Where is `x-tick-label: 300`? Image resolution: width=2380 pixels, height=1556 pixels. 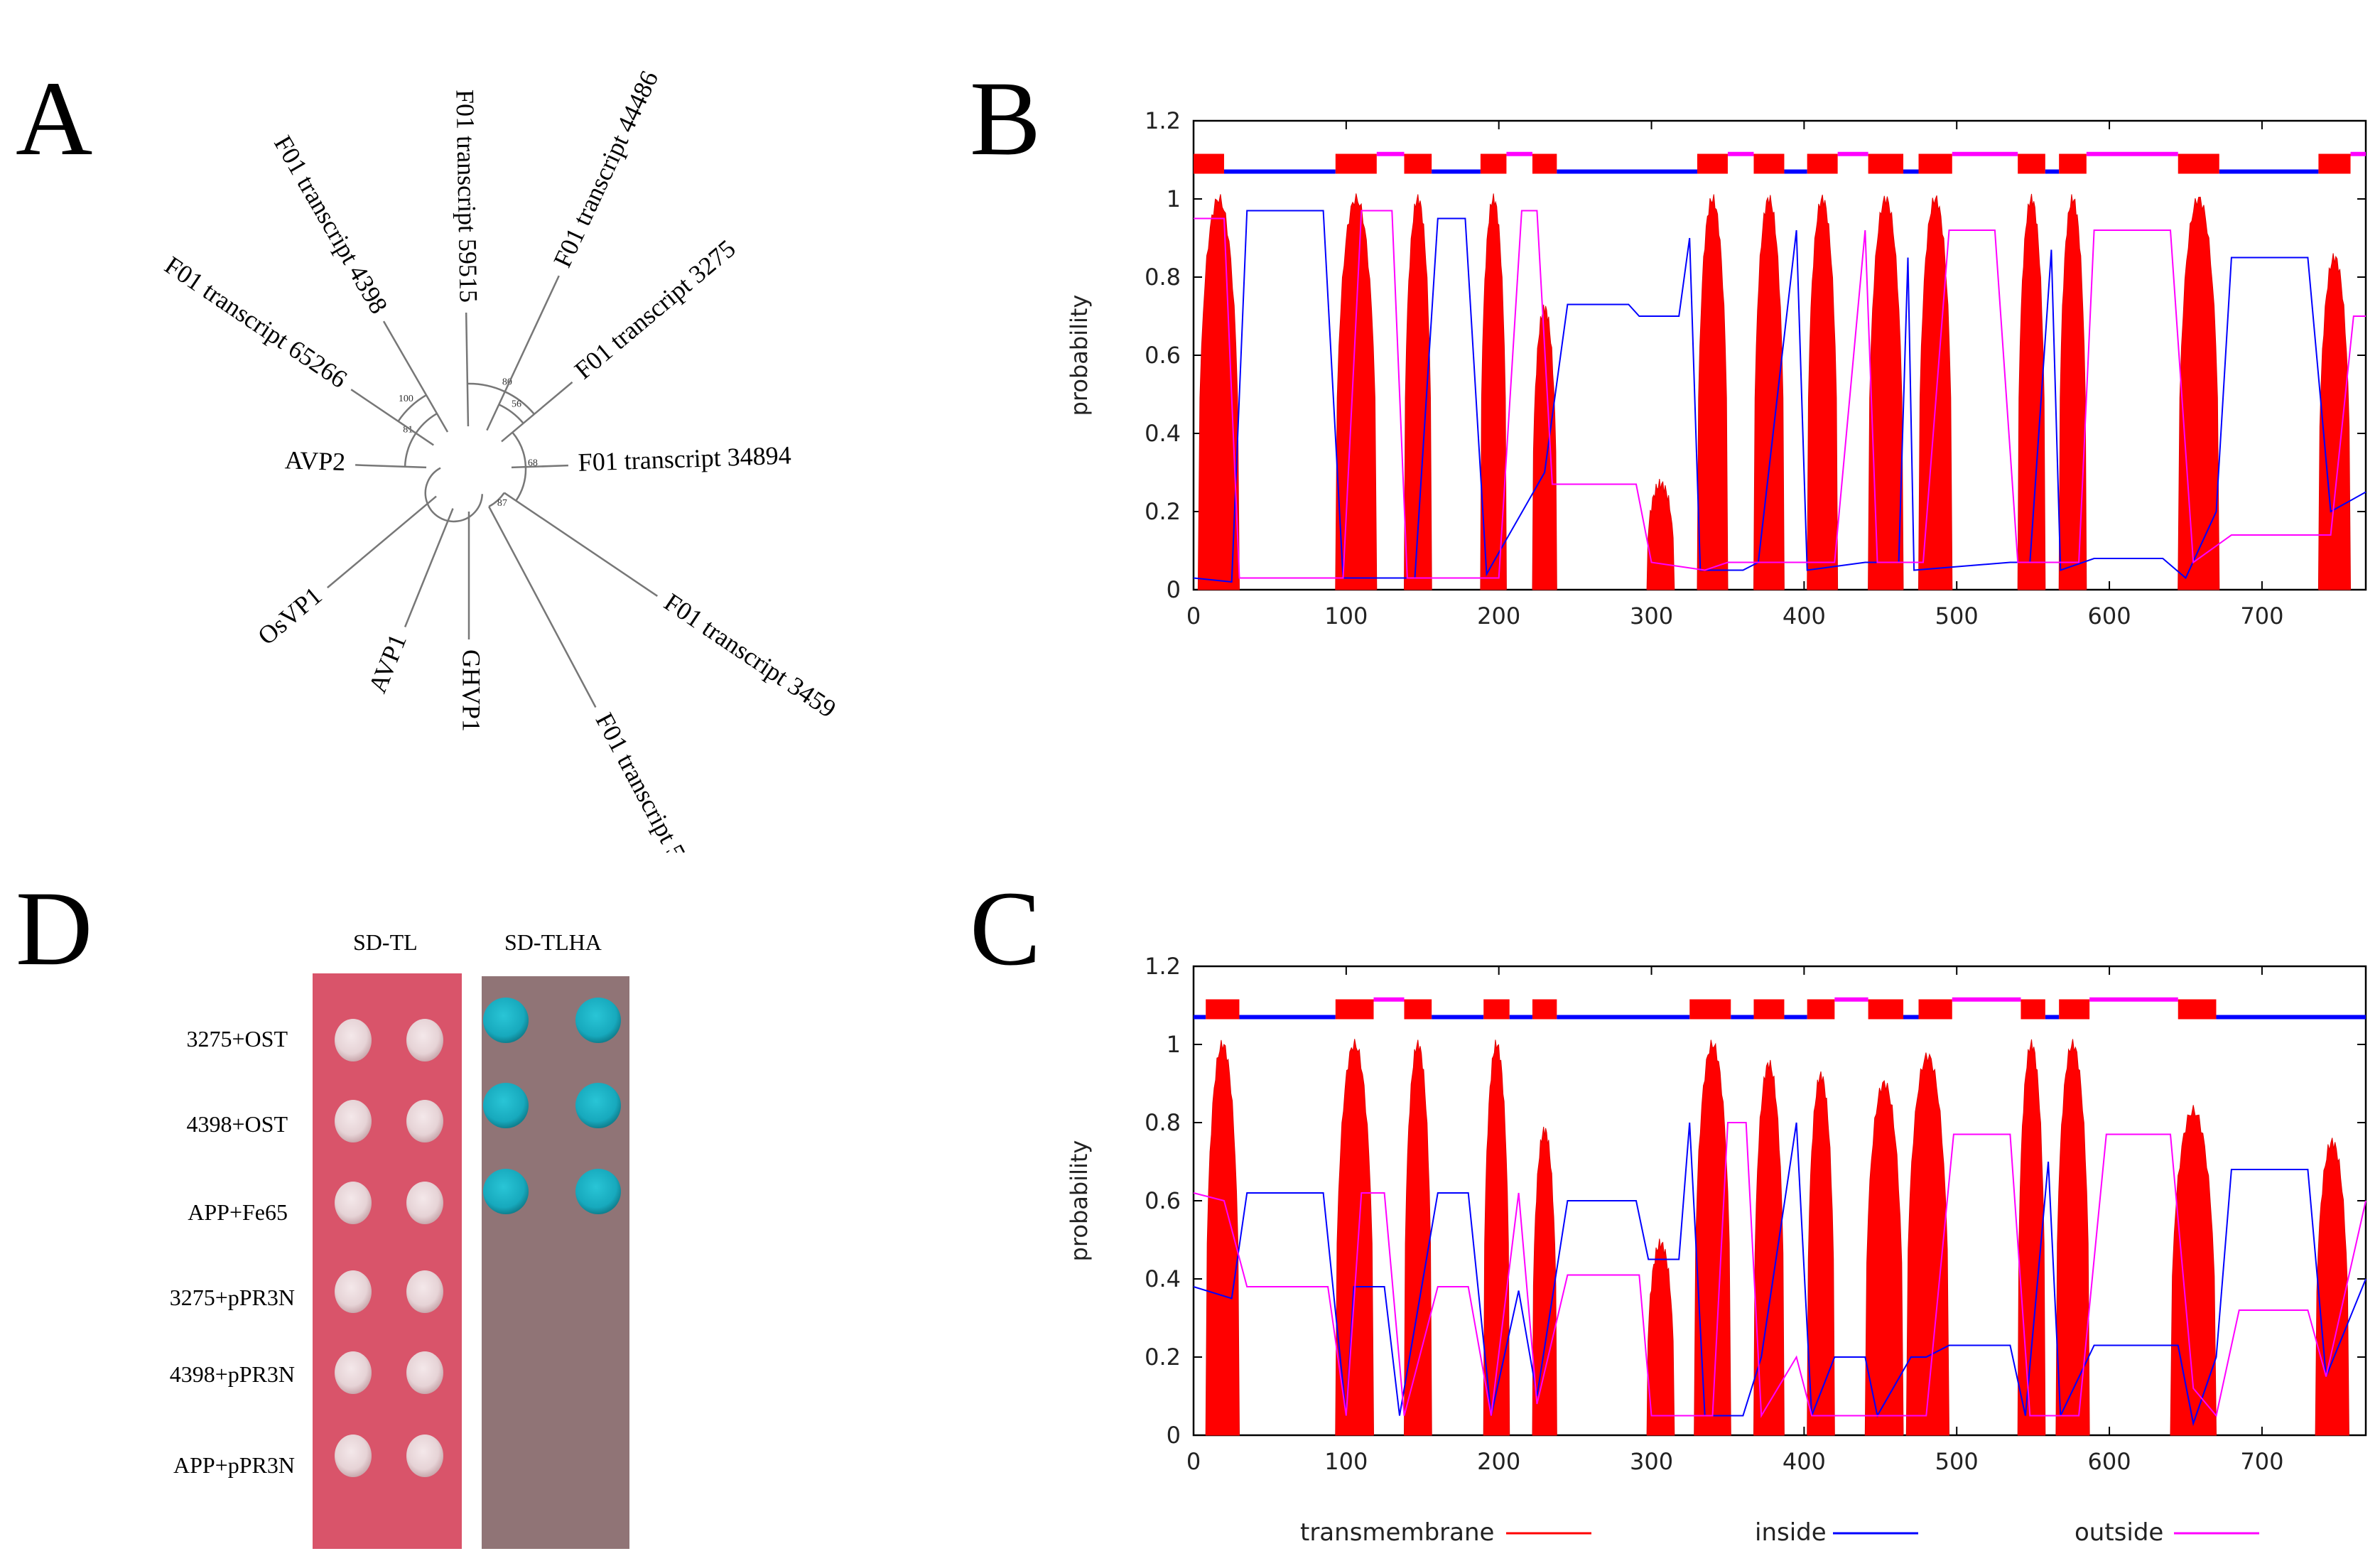
x-tick-label: 300 is located at coordinates (1652, 1461).